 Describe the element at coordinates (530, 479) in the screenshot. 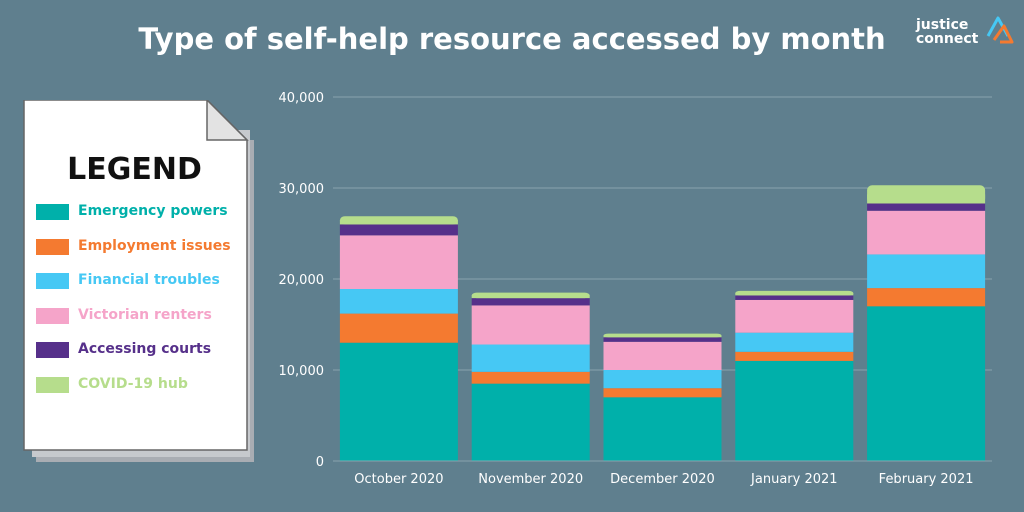

I see `x-tick-label: November 2020` at that location.